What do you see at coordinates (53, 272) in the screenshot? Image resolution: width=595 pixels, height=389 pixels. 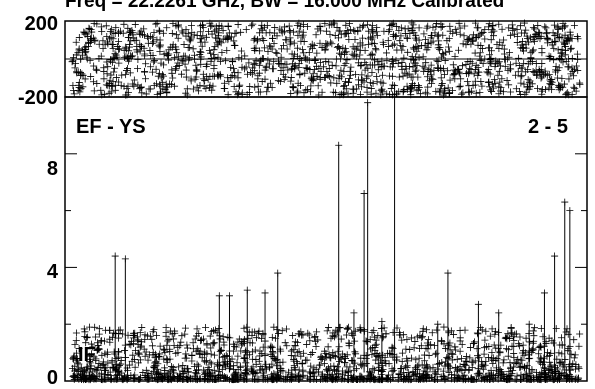 I see `amplitude-tick-label-4: 4` at bounding box center [53, 272].